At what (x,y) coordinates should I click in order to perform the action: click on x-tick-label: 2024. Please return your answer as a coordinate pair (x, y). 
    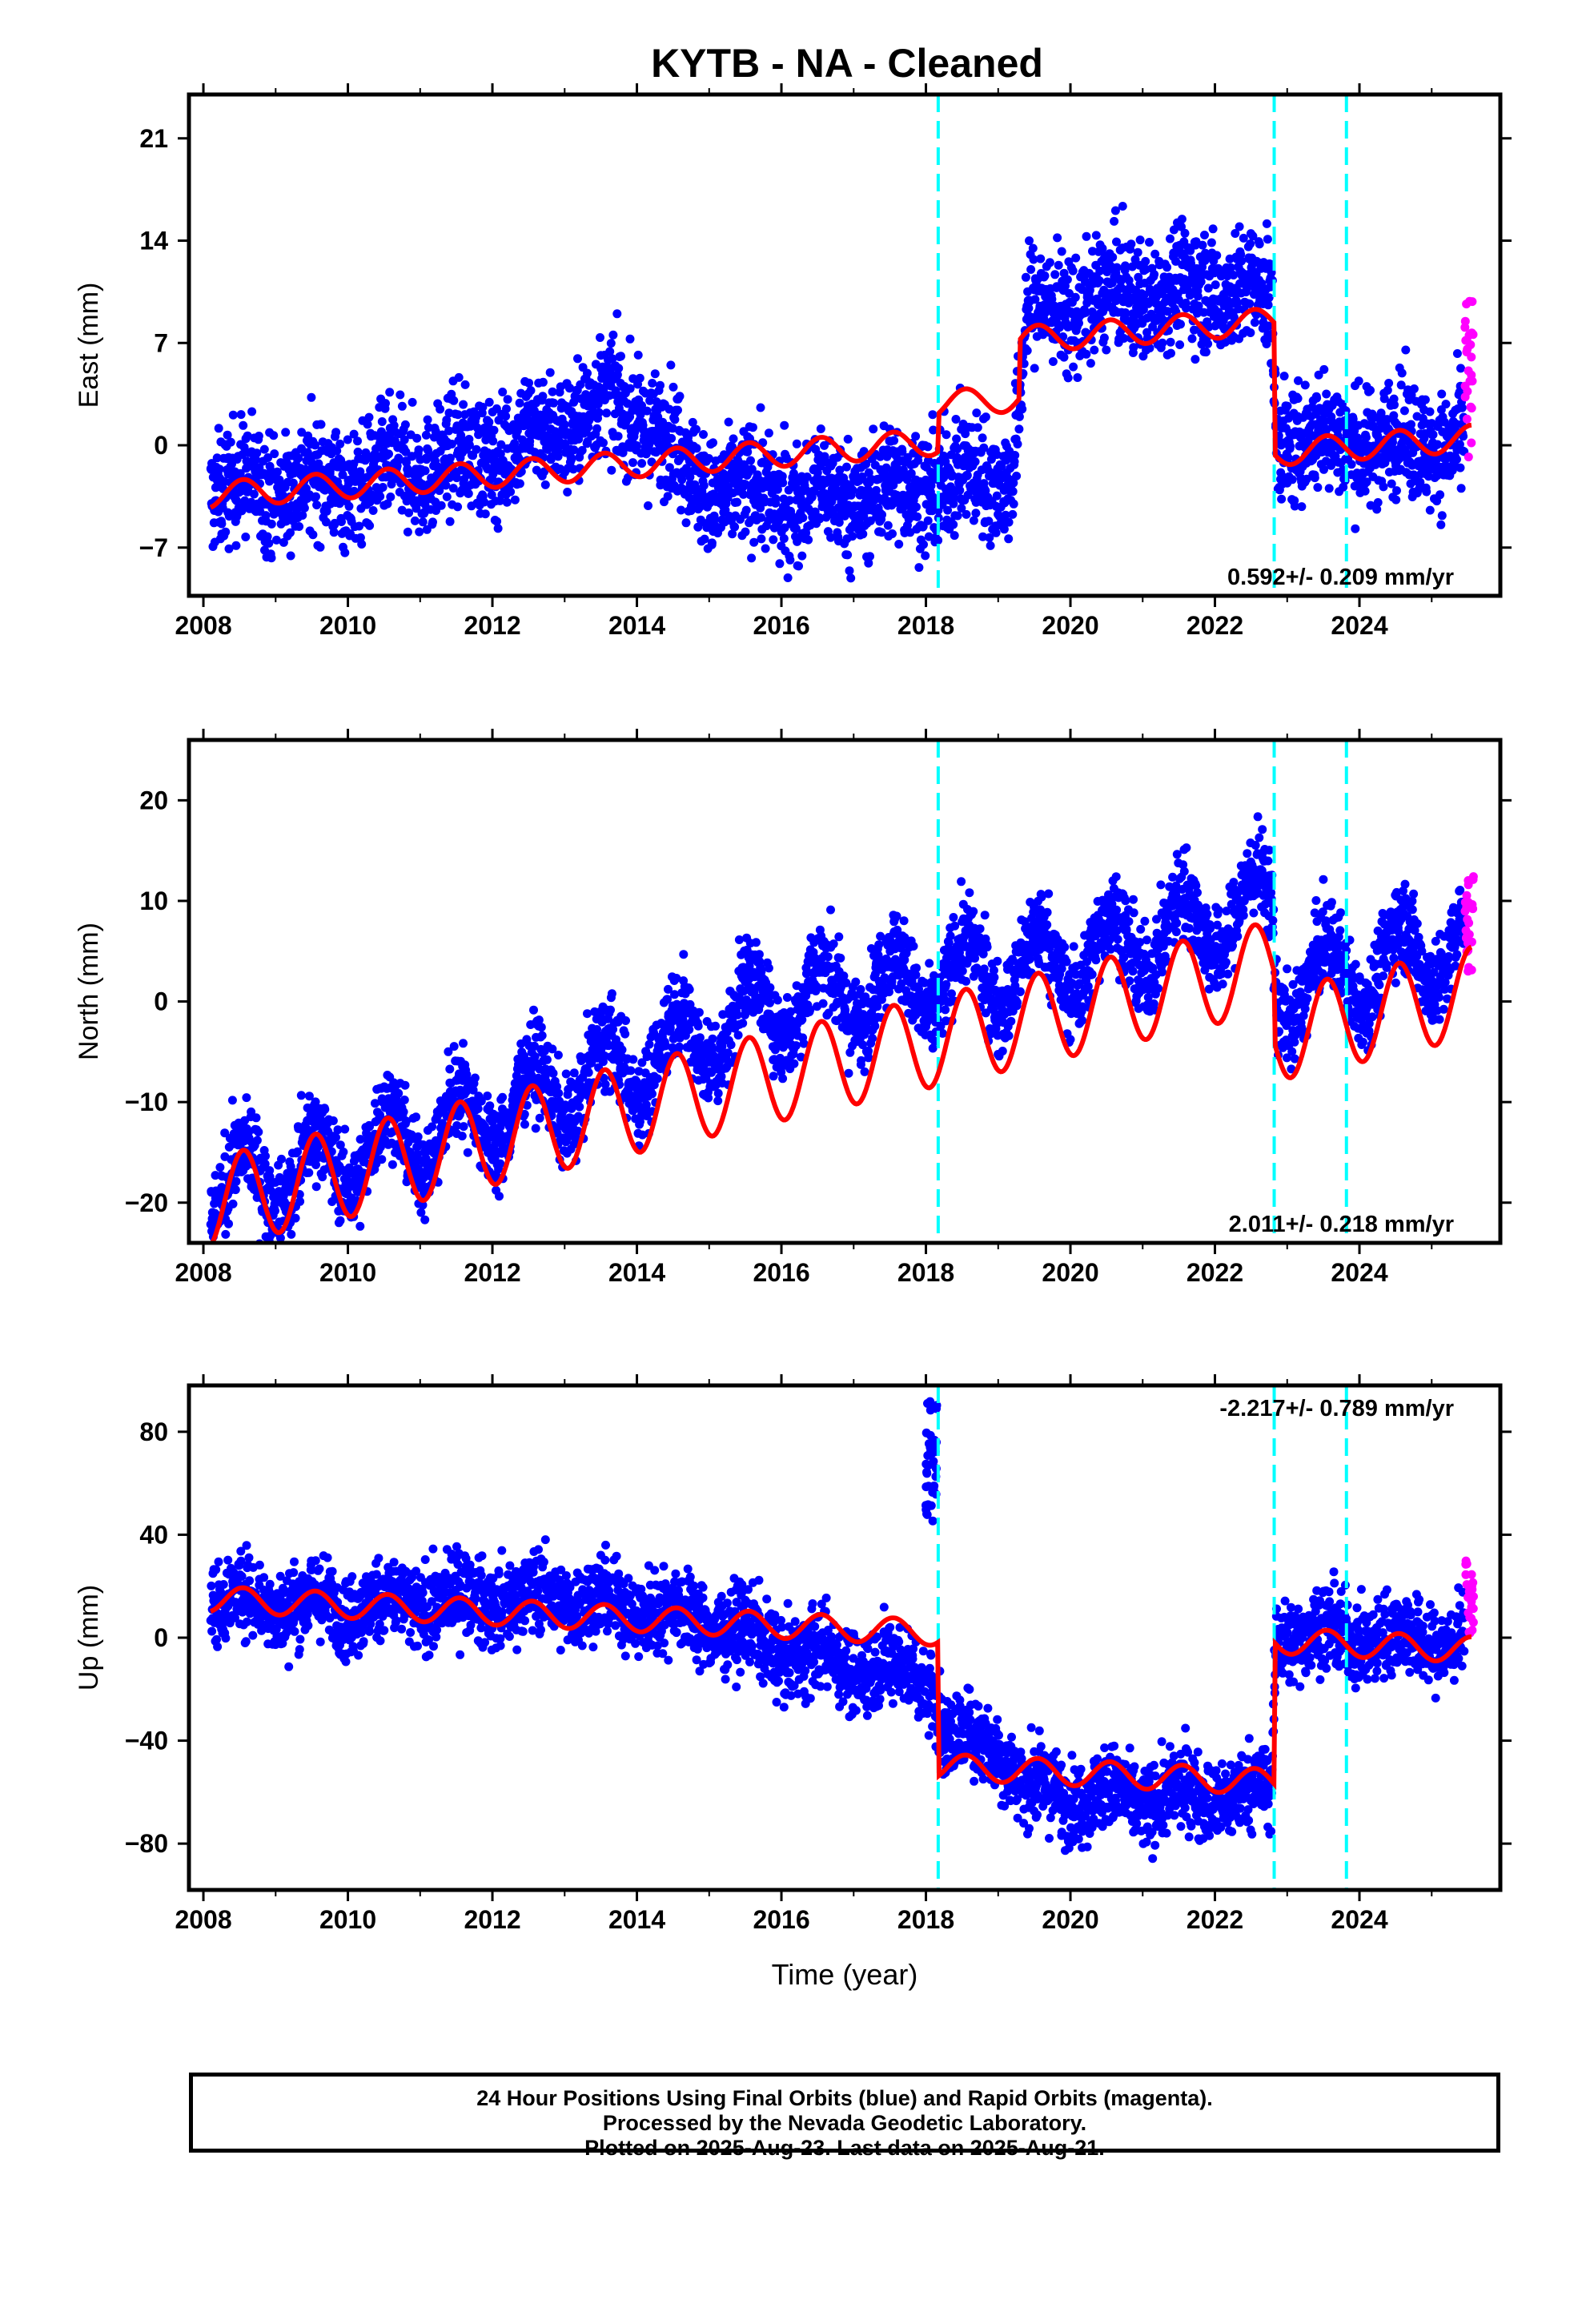
    Looking at the image, I should click on (1359, 625).